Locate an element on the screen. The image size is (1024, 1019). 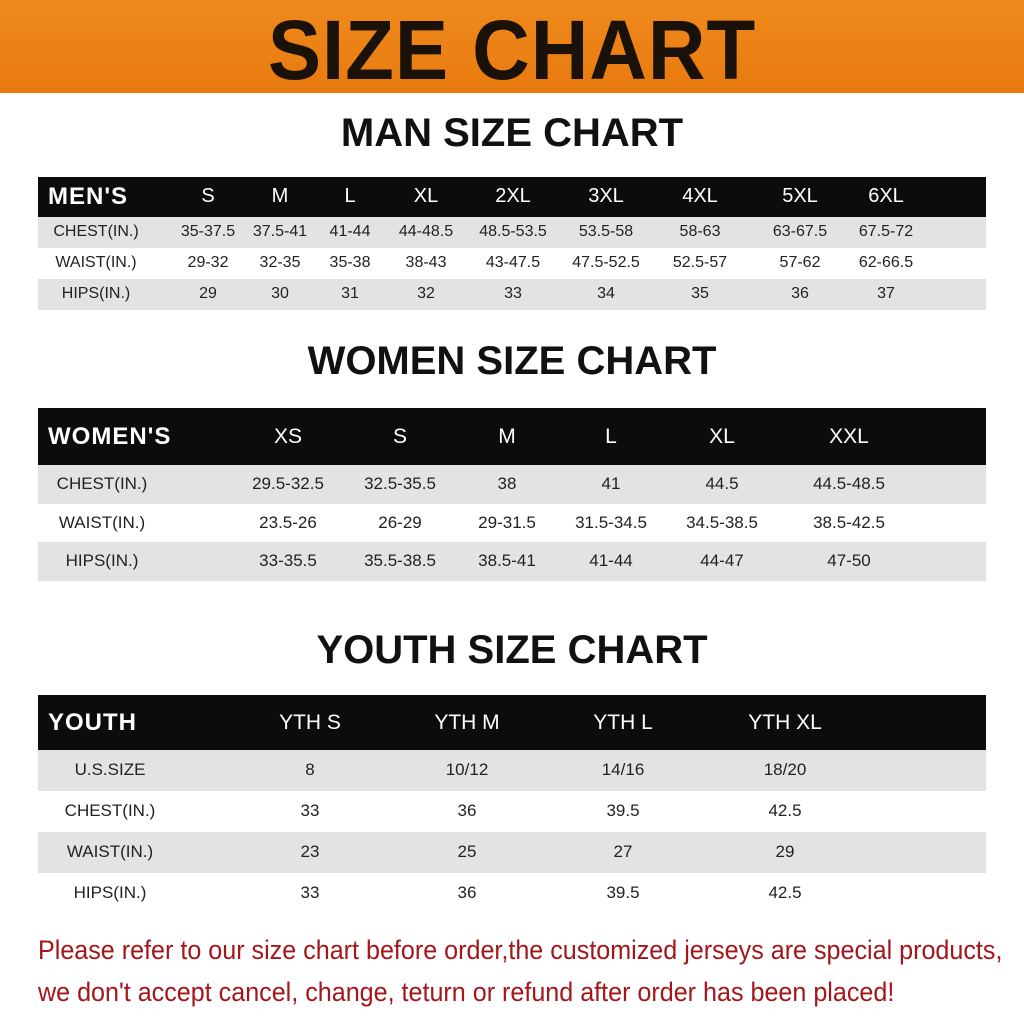
measurement-cell: 44.5 is located at coordinates (722, 484).